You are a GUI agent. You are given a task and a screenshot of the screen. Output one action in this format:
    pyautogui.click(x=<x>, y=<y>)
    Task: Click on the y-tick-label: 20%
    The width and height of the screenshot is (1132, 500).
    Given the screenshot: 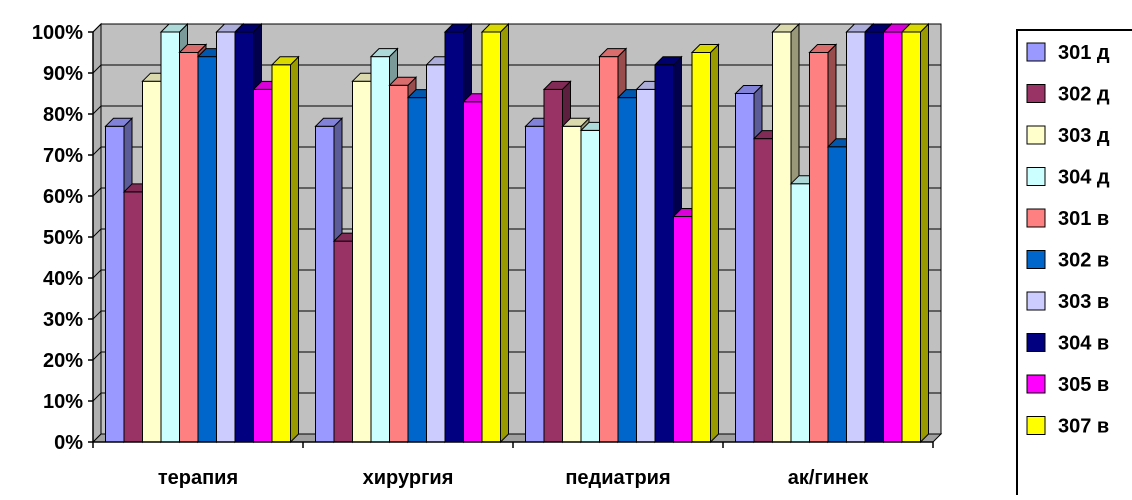 What is the action you would take?
    pyautogui.click(x=63, y=361)
    